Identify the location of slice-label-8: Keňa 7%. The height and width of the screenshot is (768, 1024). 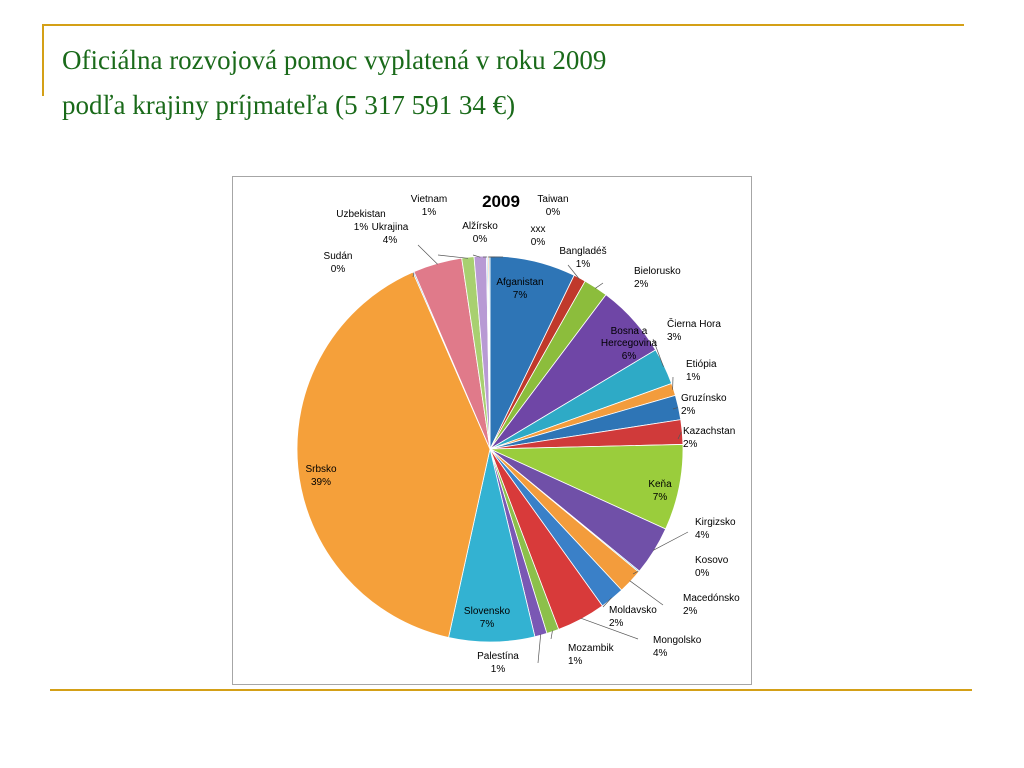
(660, 491).